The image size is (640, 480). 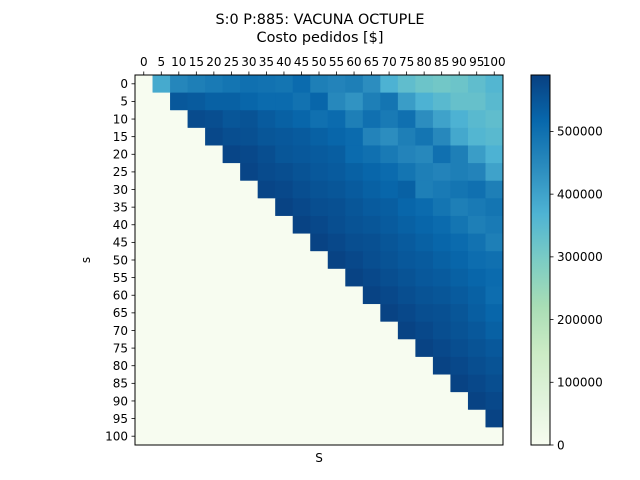 What do you see at coordinates (318, 62) in the screenshot?
I see `x-tick-label: 50` at bounding box center [318, 62].